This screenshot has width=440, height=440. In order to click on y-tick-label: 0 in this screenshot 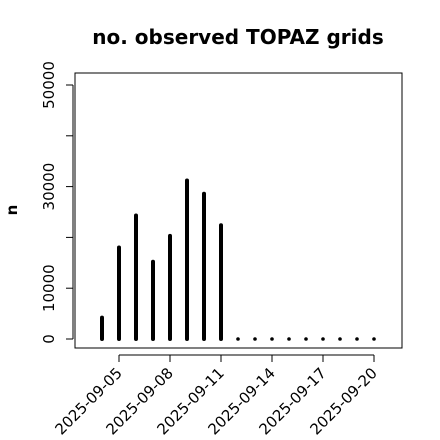, I will do `click(49, 339)`.